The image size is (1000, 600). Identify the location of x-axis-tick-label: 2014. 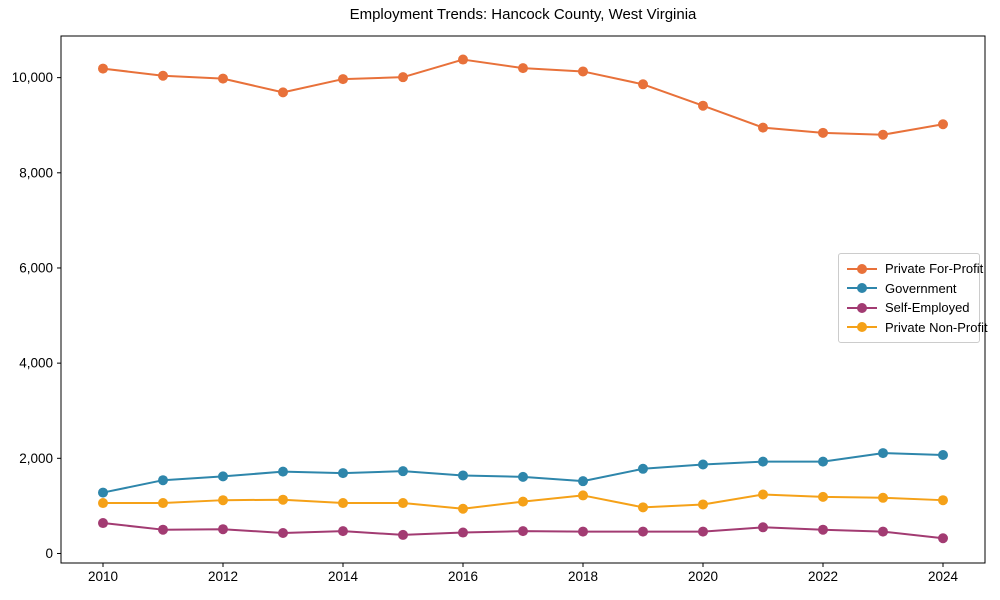
(343, 576).